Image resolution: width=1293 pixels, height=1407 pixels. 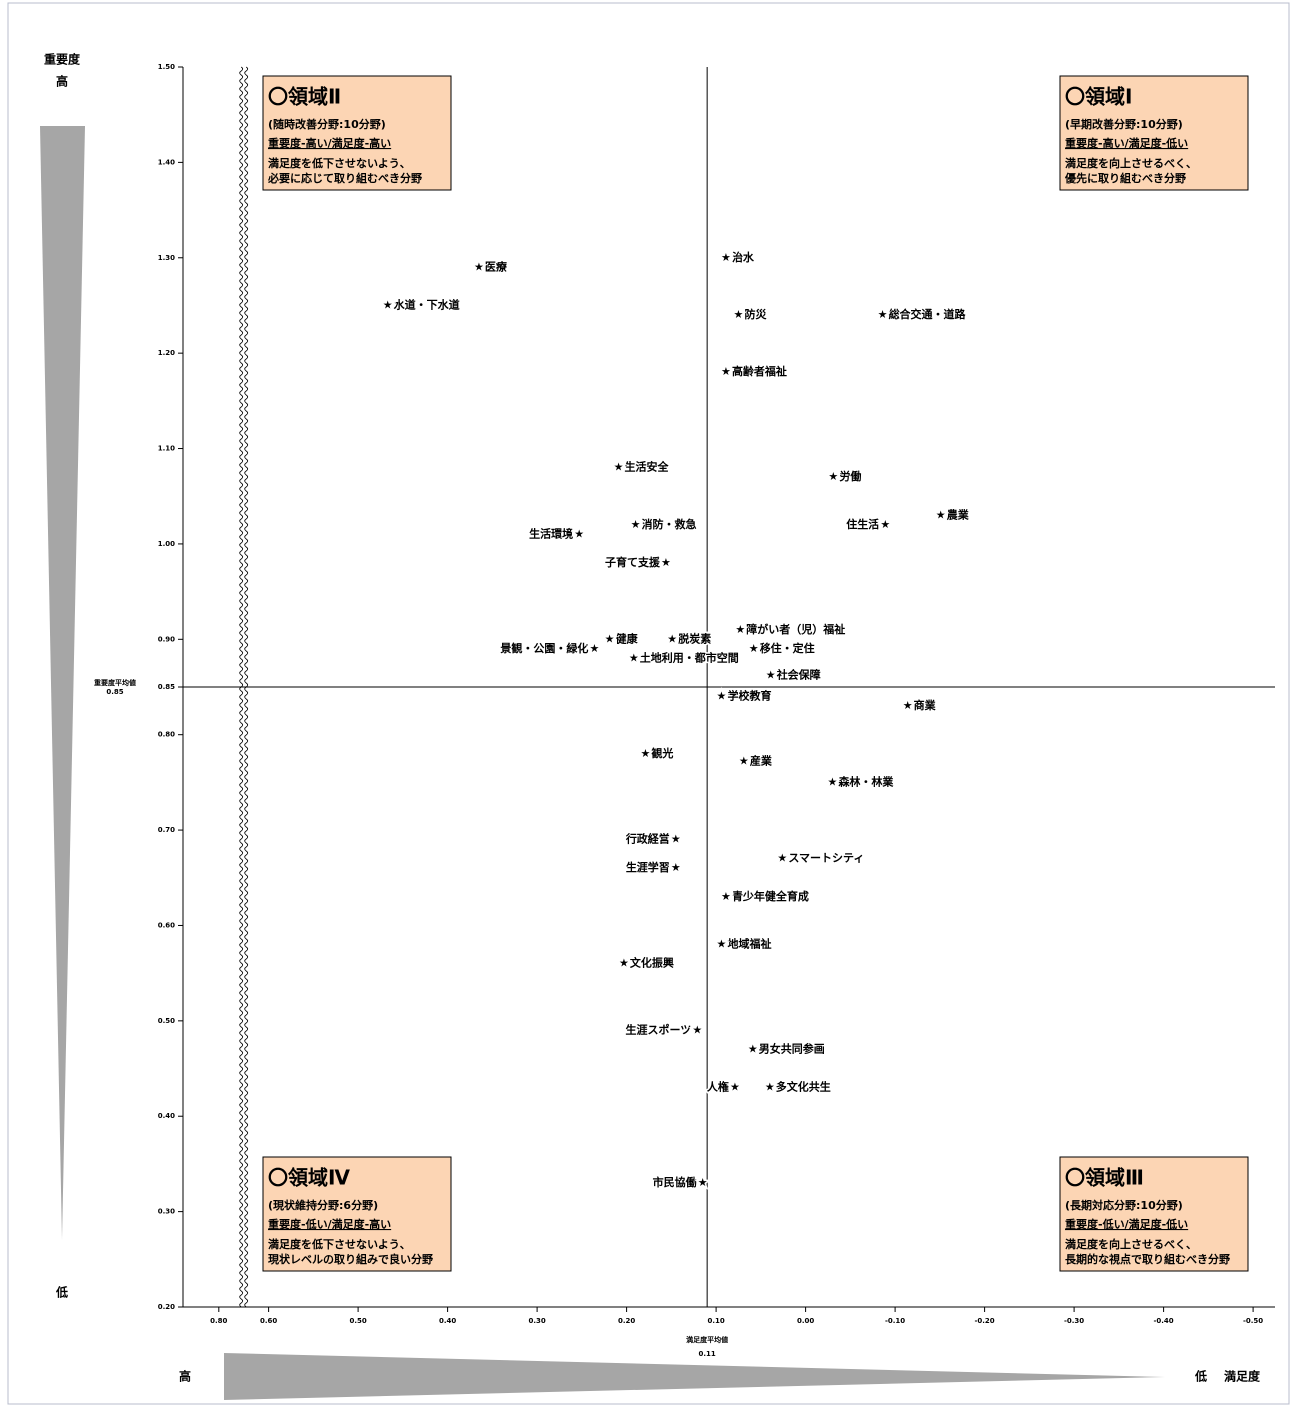 What do you see at coordinates (304, 97) in the screenshot?
I see `quadrant-title: 〇領域Ⅱ` at bounding box center [304, 97].